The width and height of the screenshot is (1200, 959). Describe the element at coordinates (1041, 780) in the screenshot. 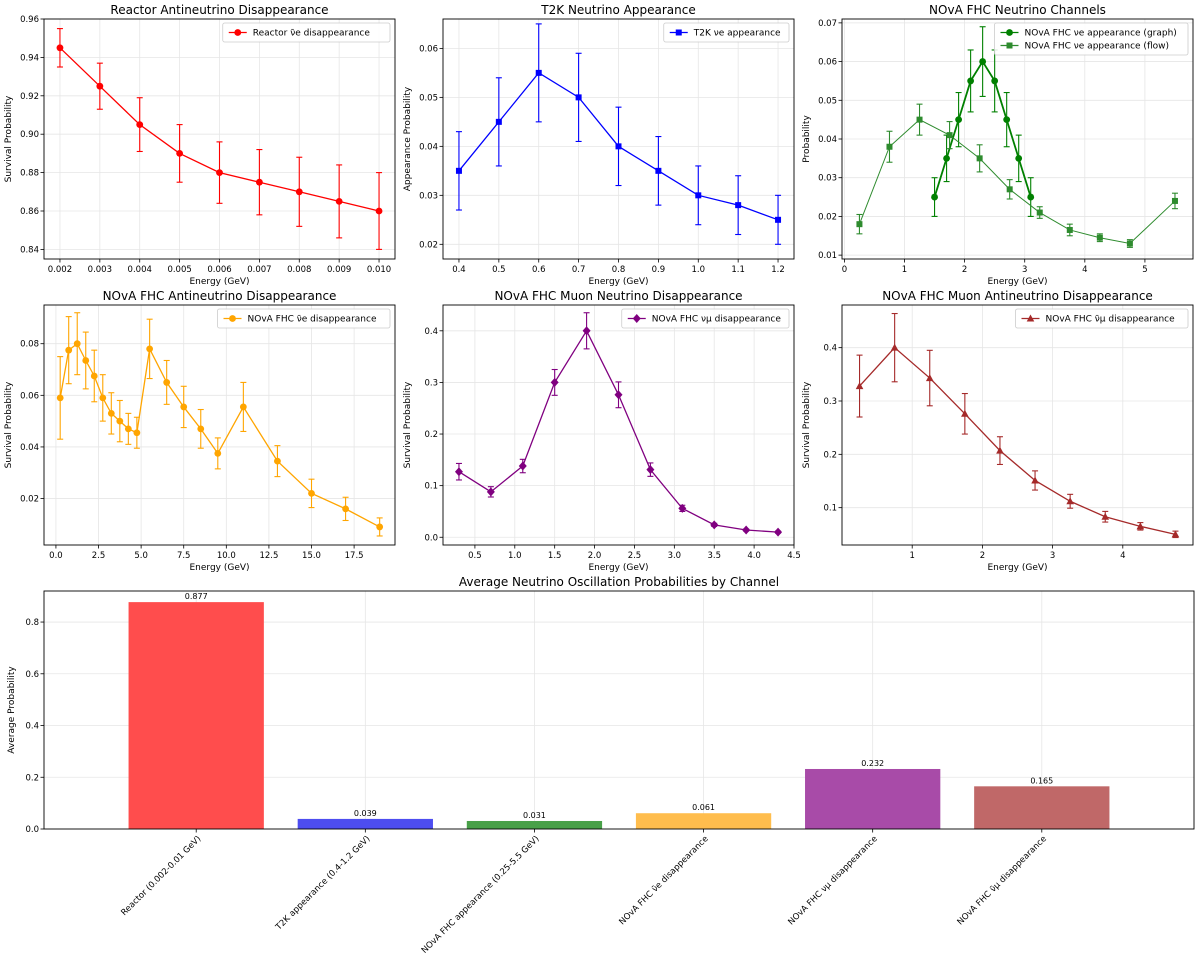

I see `bar-value-label: 0.165` at that location.